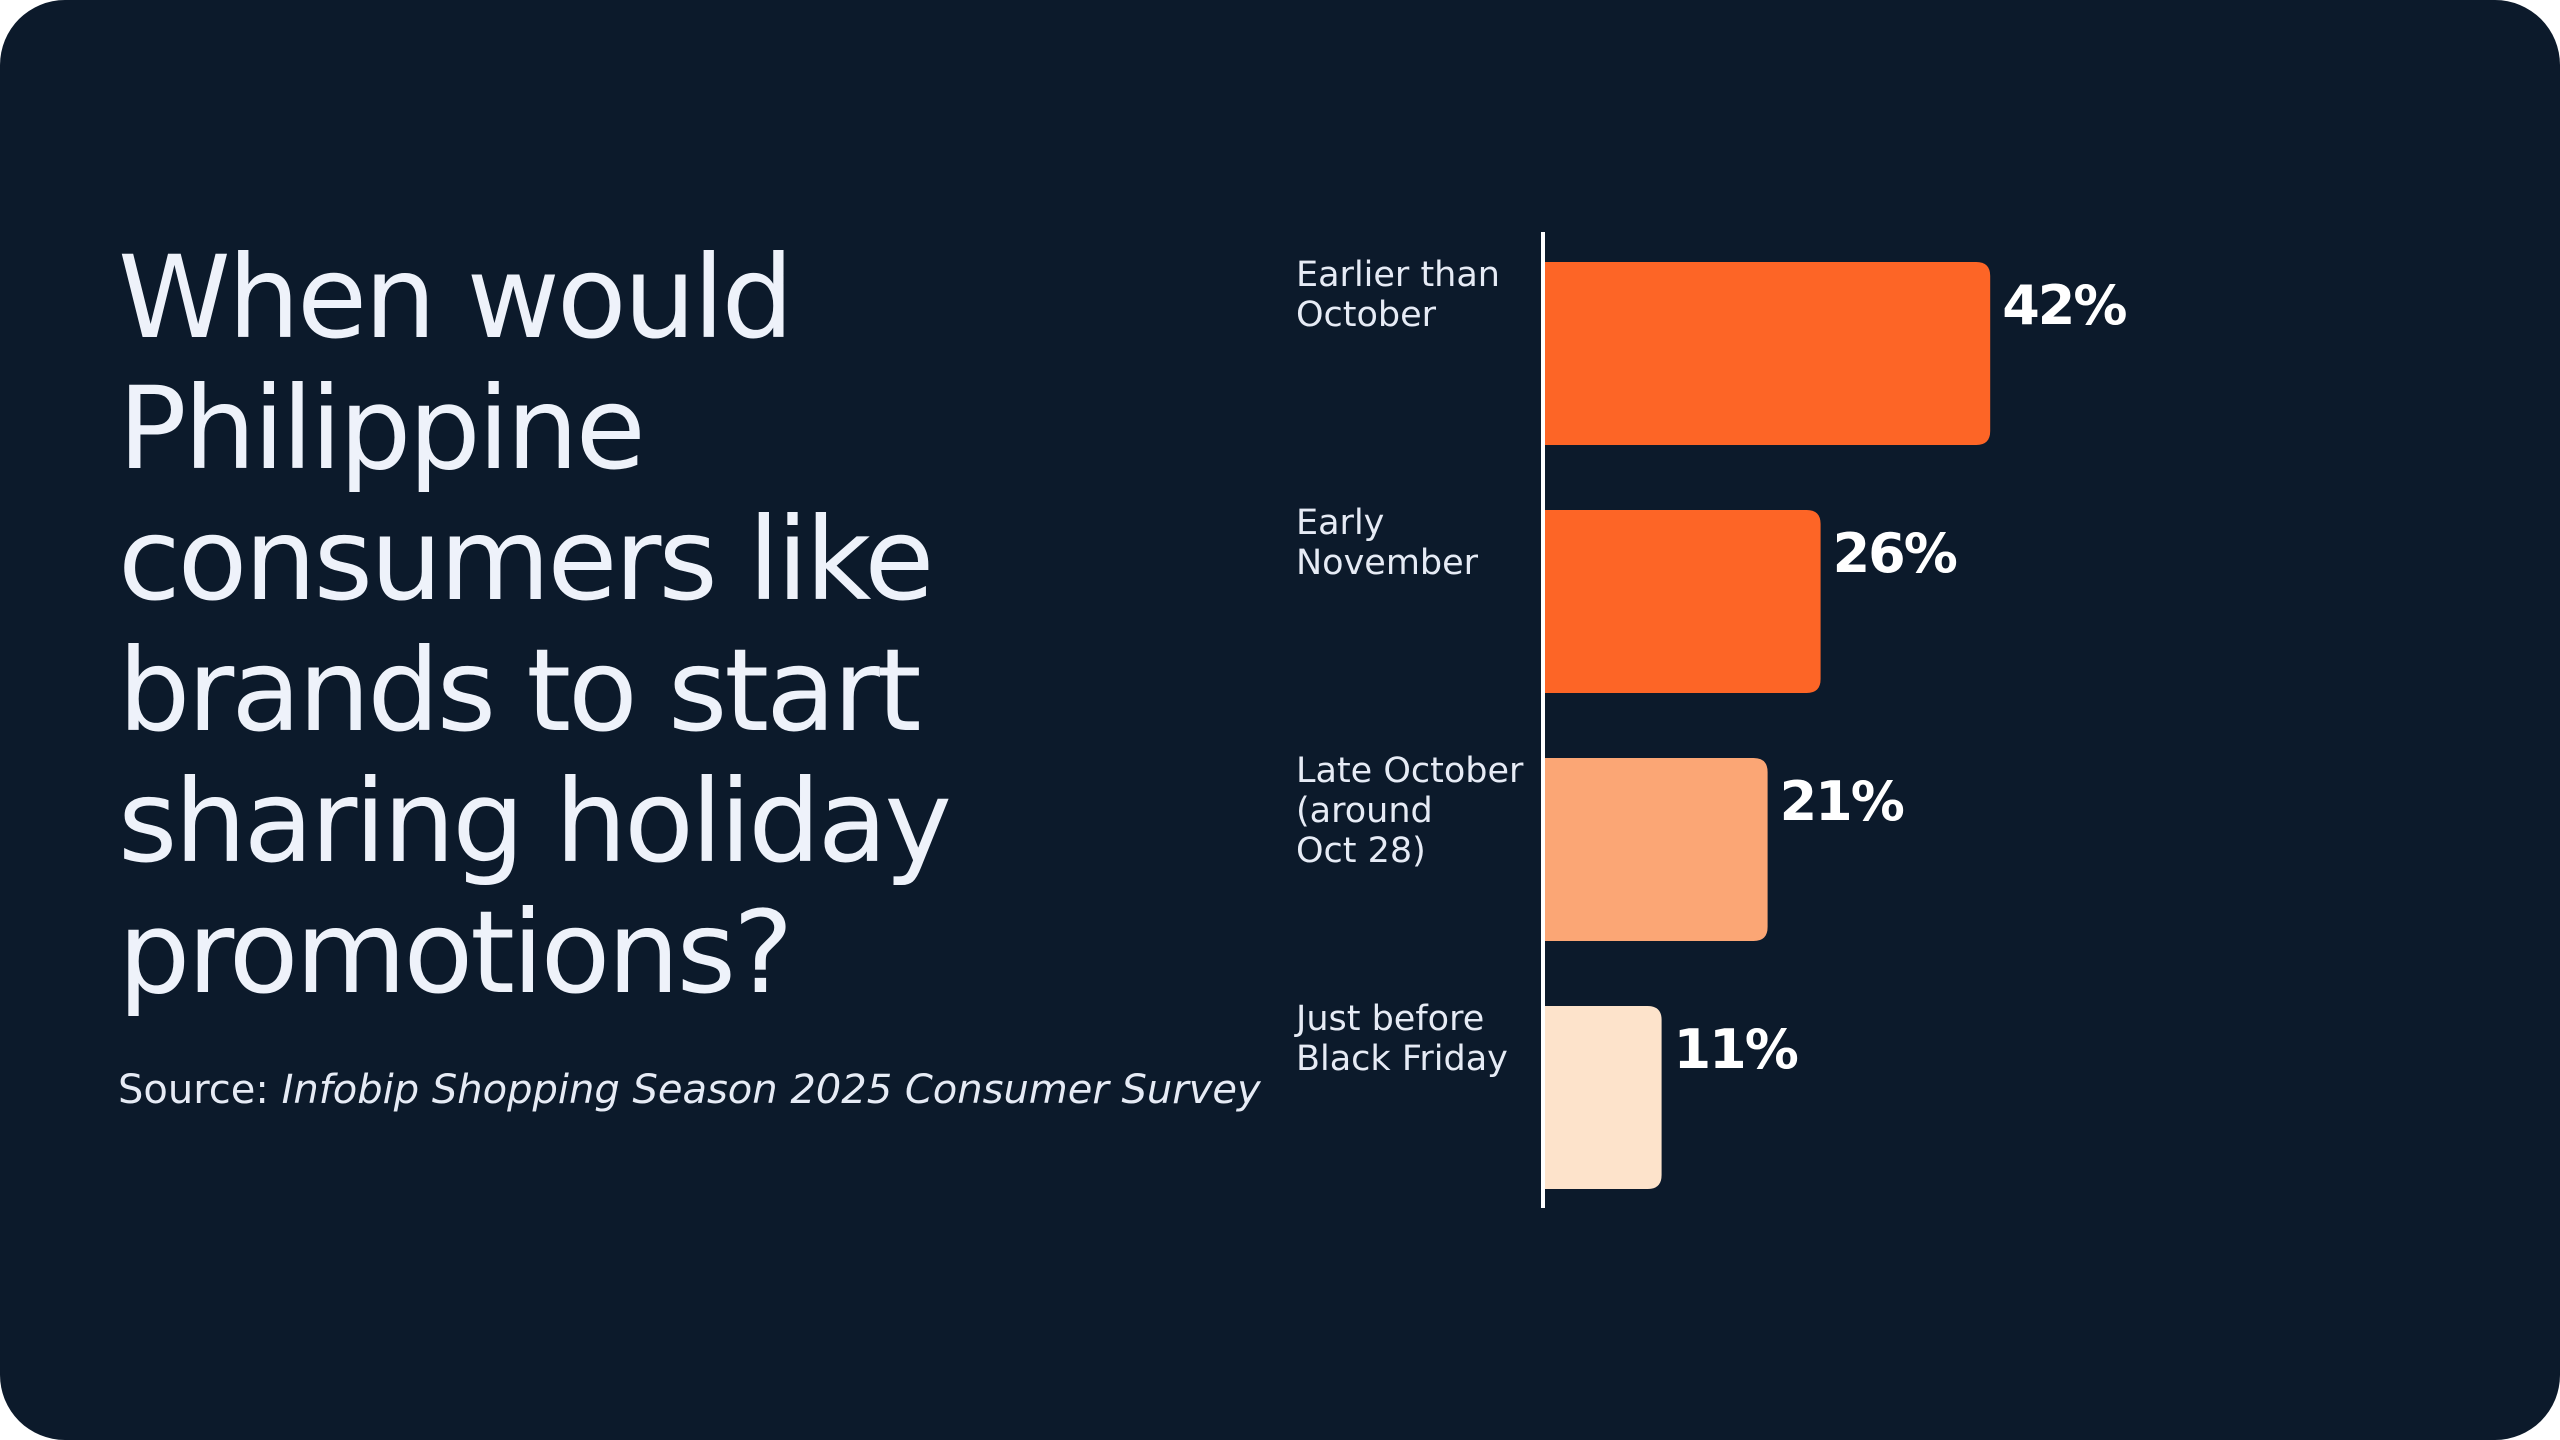  I want to click on value-label: 11%, so click(1736, 1049).